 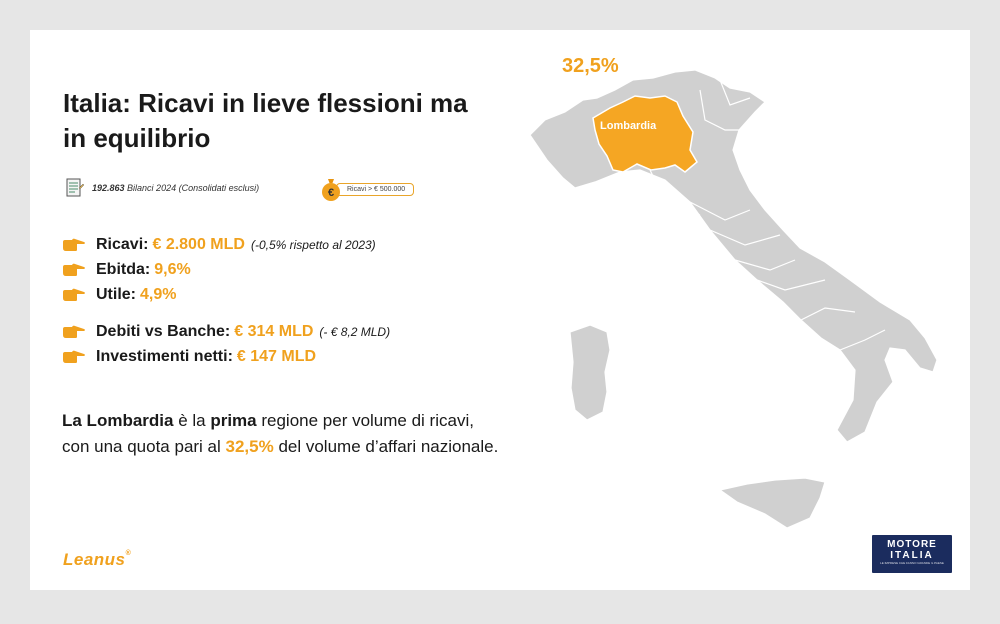 What do you see at coordinates (116, 294) in the screenshot?
I see `kpi-label: Utile:` at bounding box center [116, 294].